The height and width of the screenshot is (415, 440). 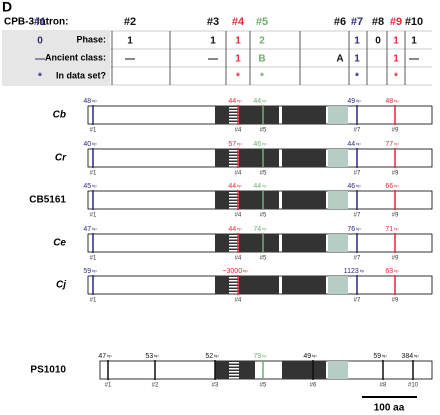 I want to click on intron-size: 76bp, so click(x=354, y=229).